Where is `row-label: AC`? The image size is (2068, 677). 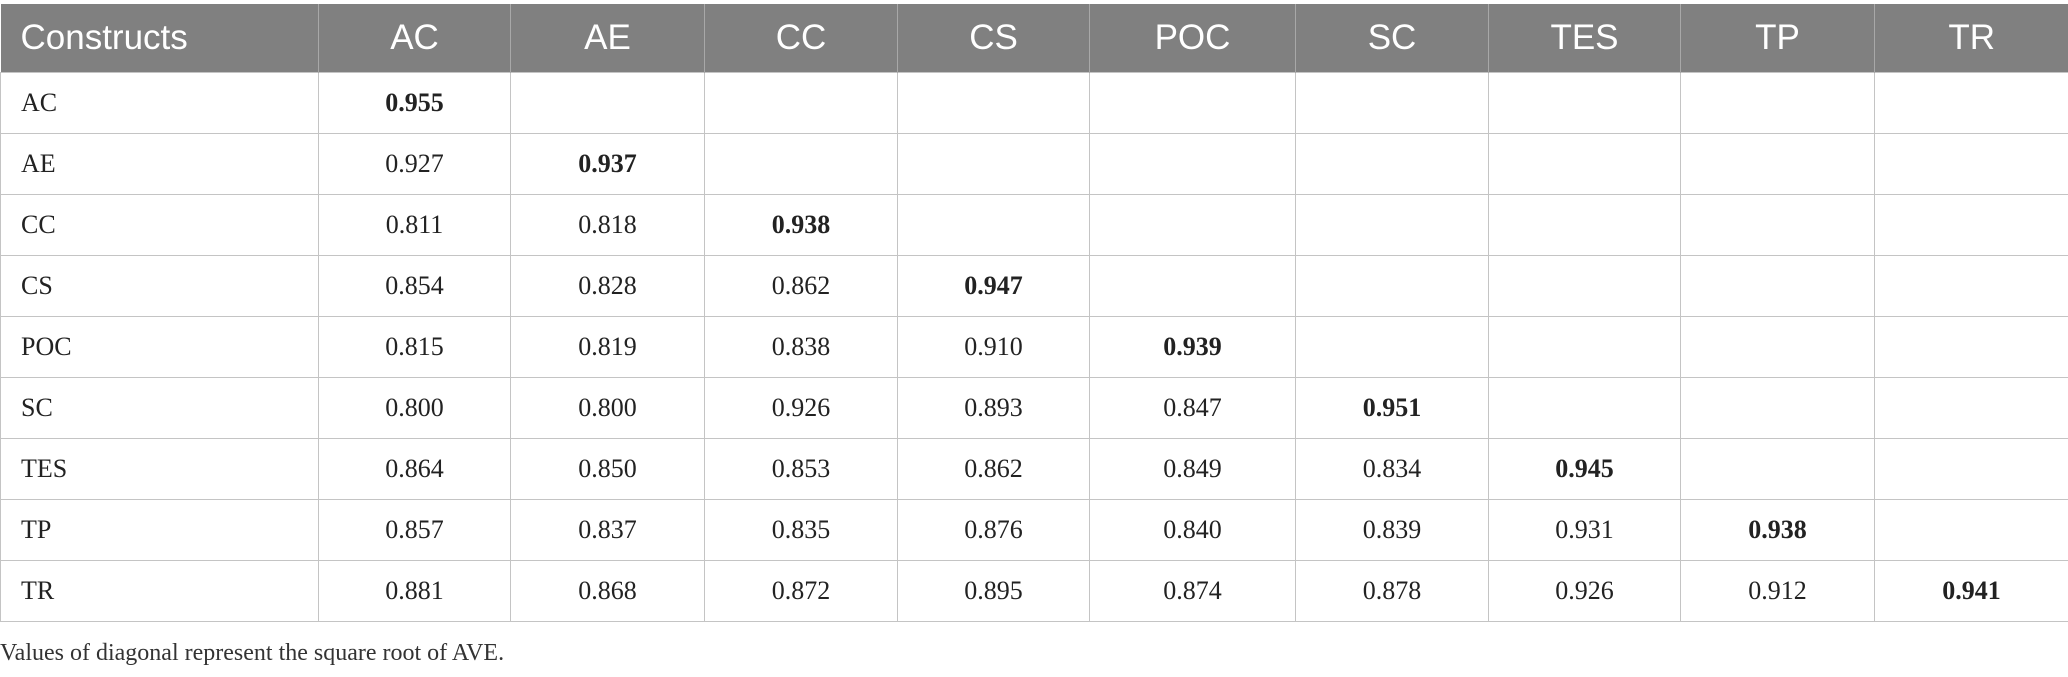
row-label: AC is located at coordinates (159, 103).